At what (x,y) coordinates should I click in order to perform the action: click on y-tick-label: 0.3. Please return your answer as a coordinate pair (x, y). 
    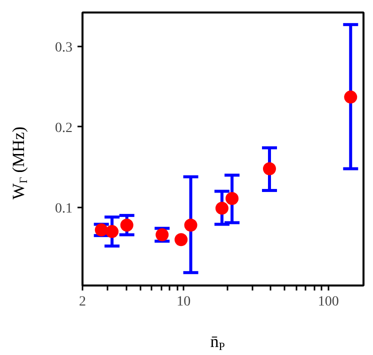
    Looking at the image, I should click on (63, 48).